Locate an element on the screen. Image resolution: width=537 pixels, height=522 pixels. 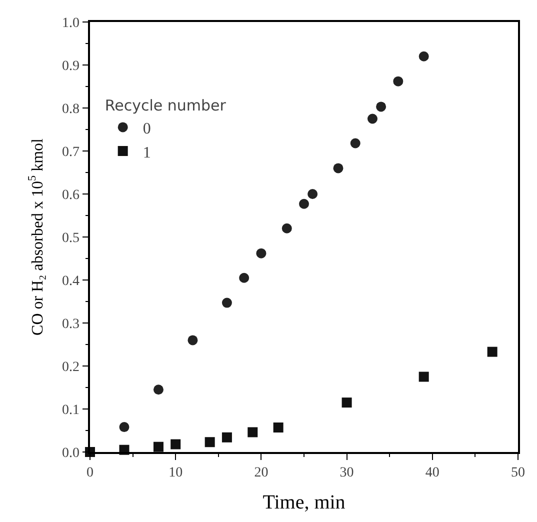
y-tick-label: 0.7 is located at coordinates (71, 152).